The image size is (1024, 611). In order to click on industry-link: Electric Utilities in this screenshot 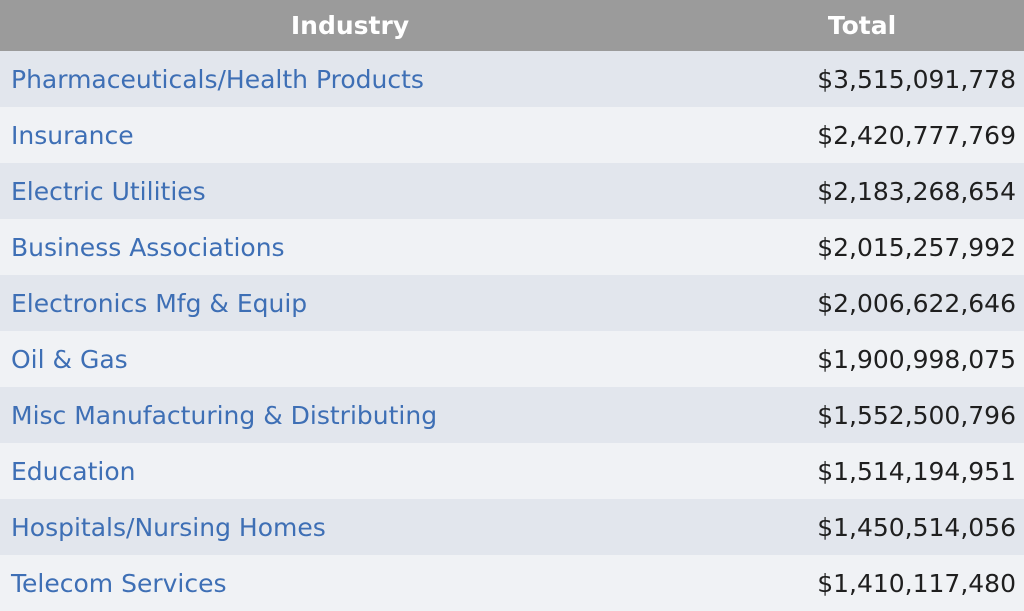, I will do `click(108, 191)`.